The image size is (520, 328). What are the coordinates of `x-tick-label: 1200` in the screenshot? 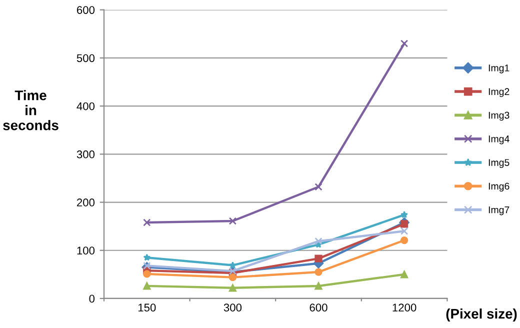 It's located at (404, 308).